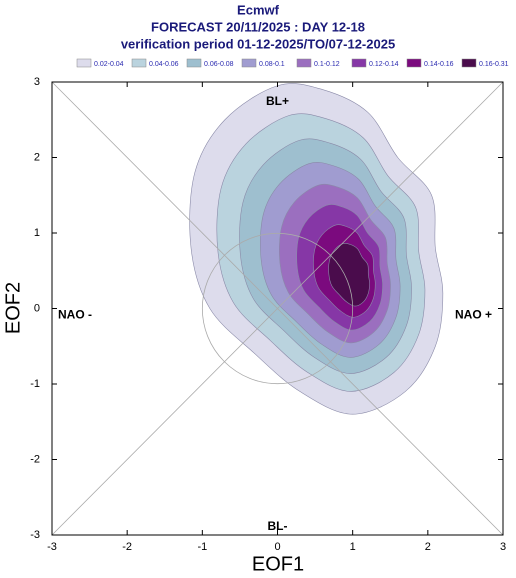 The height and width of the screenshot is (578, 516). Describe the element at coordinates (277, 547) in the screenshot. I see `x-tick-label: 0` at that location.